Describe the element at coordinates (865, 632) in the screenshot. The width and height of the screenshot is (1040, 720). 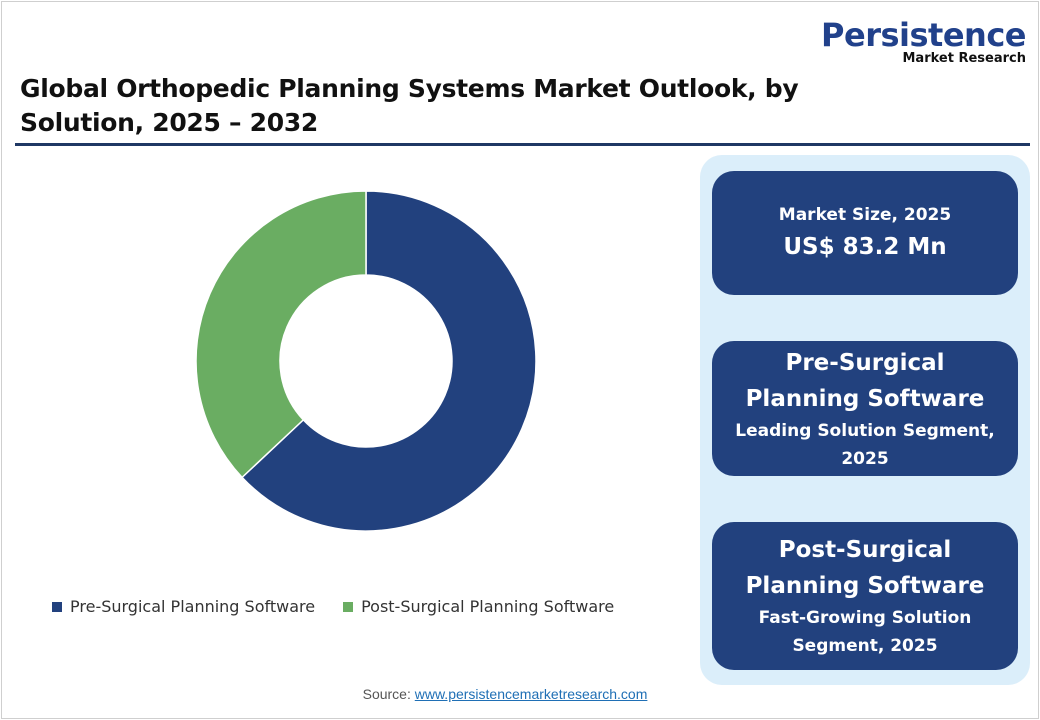
I see `card-subtitle: Fast-Growing Solution Segment, 2025` at that location.